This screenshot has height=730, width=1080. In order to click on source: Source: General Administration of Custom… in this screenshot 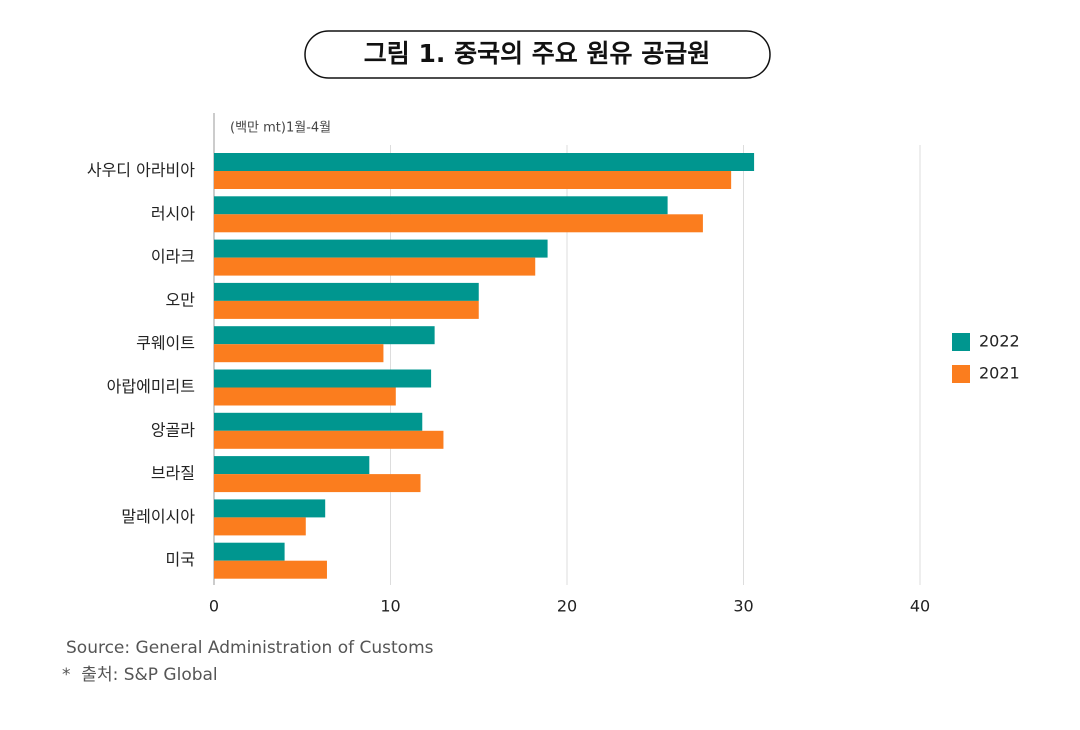, I will do `click(250, 648)`.